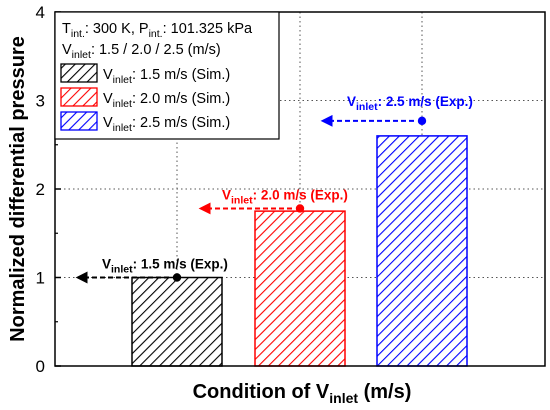  Describe the element at coordinates (18, 189) in the screenshot. I see `y-axis-title: Normalized differential pressure` at that location.